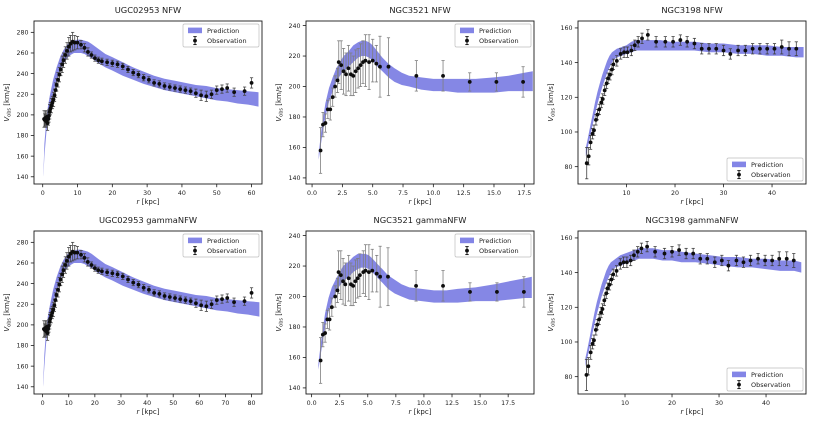 This screenshot has width=816, height=424. What do you see at coordinates (691, 10) in the screenshot?
I see `plot-title: NGC3198 NFW` at bounding box center [691, 10].